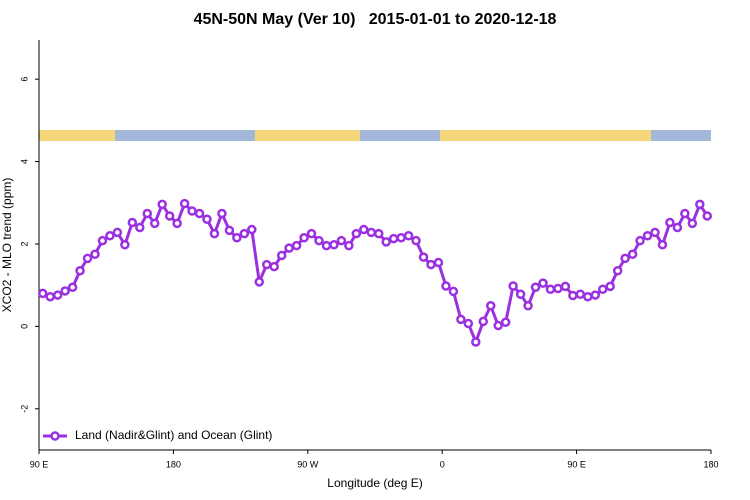 Image resolution: width=750 pixels, height=500 pixels. What do you see at coordinates (308, 464) in the screenshot?
I see `x-tick-label: 90 W` at bounding box center [308, 464].